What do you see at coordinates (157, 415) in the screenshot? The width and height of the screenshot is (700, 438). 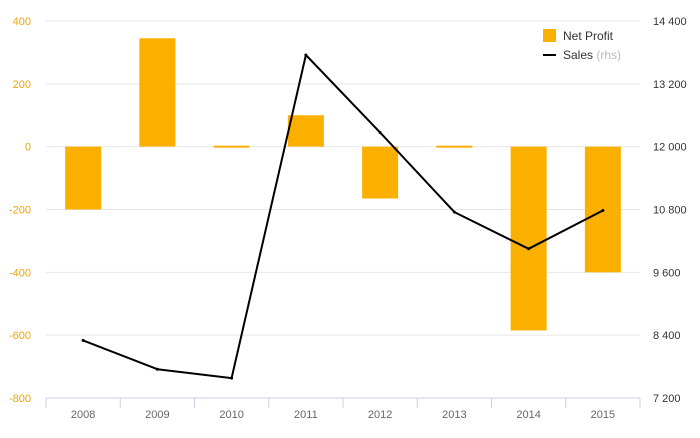 I see `x-axis-tick-label: 2009` at bounding box center [157, 415].